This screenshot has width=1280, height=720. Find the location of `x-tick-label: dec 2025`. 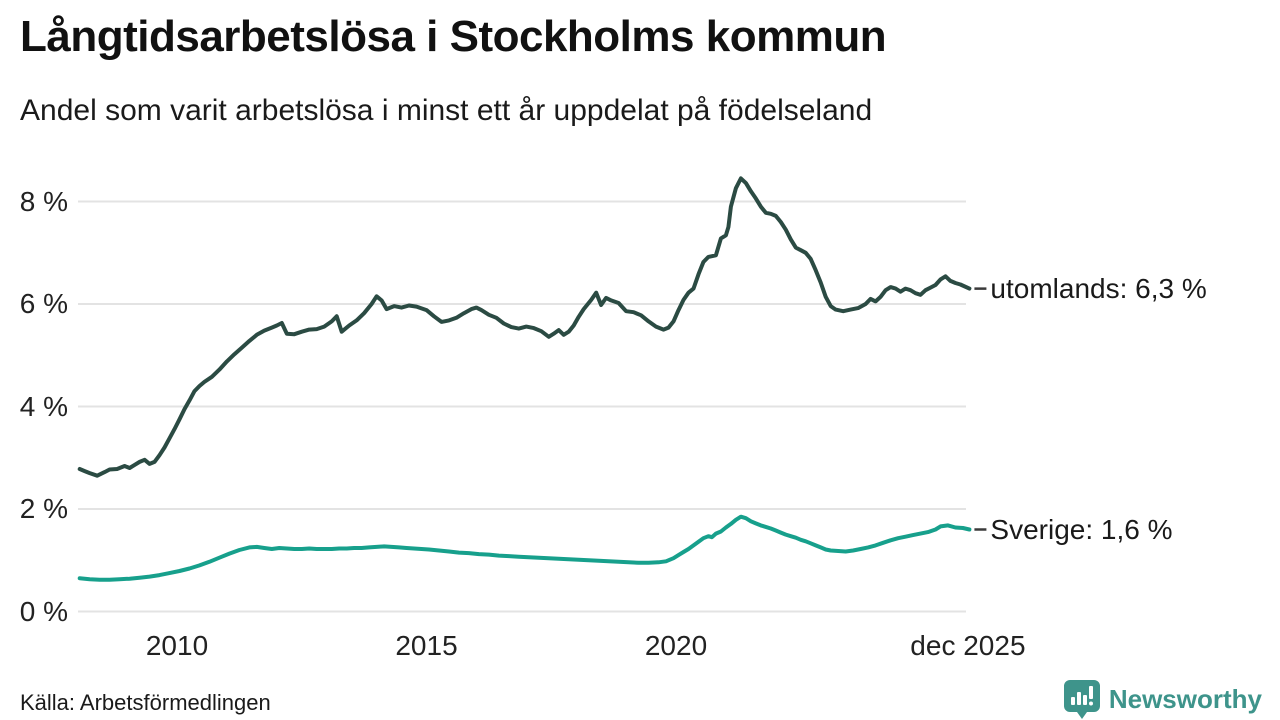

x-tick-label: dec 2025 is located at coordinates (968, 645).